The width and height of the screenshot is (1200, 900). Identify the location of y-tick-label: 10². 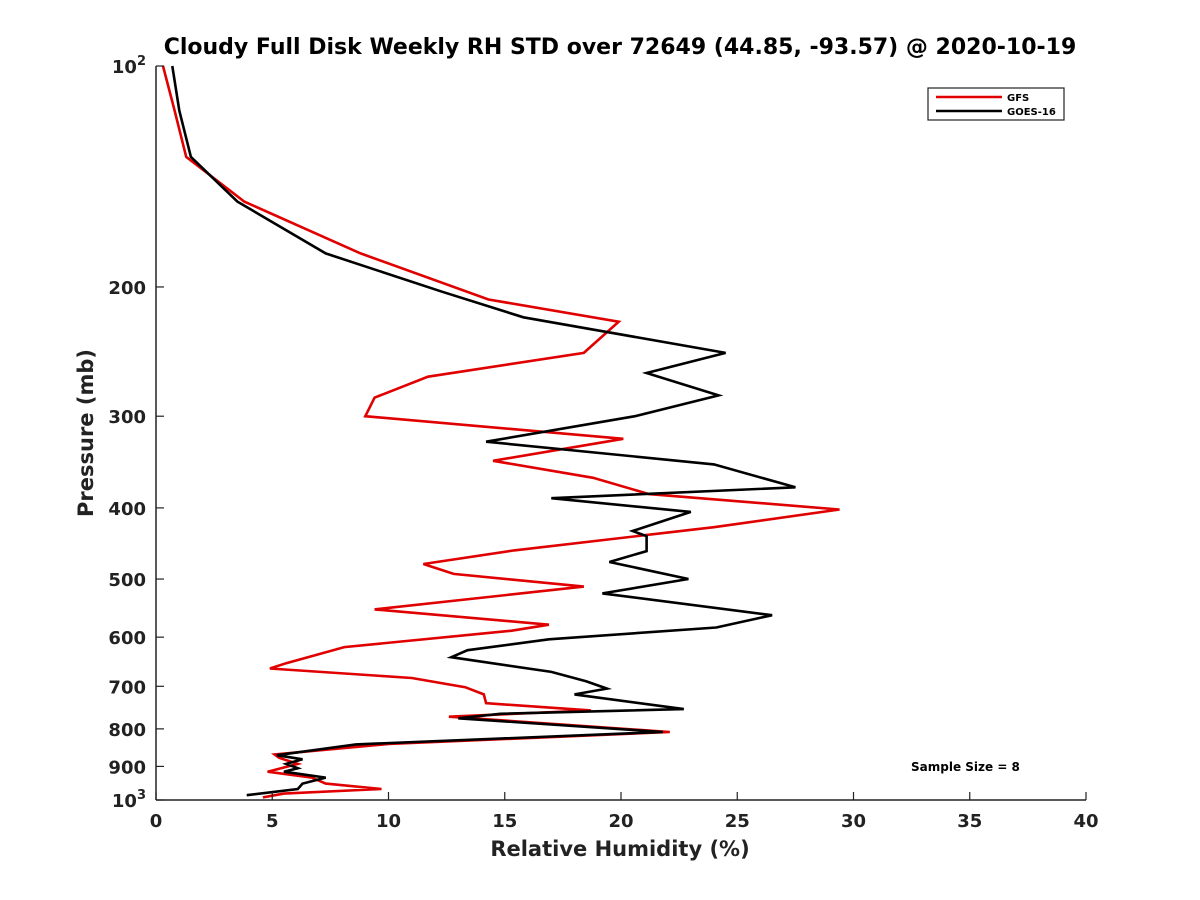
(129, 66).